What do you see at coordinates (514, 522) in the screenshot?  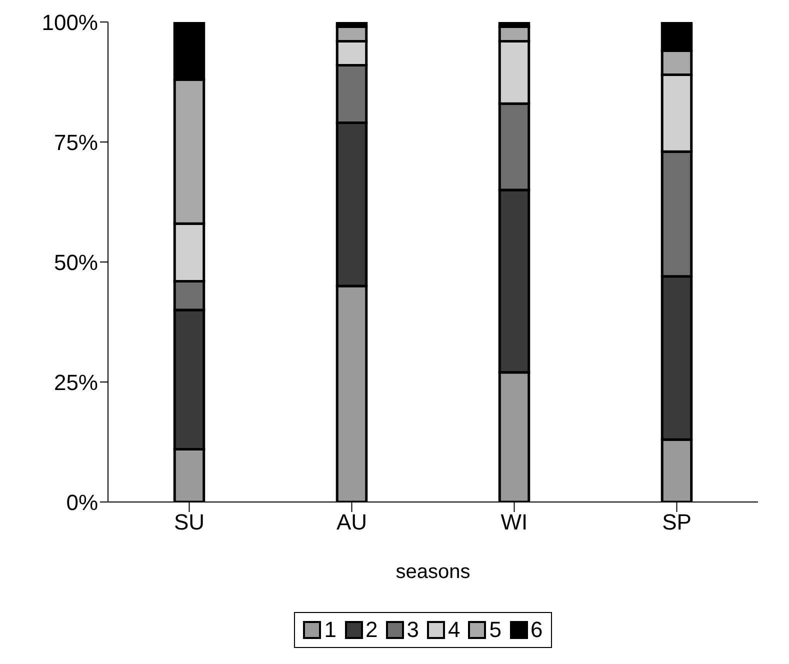 I see `x-tick-label: WI` at bounding box center [514, 522].